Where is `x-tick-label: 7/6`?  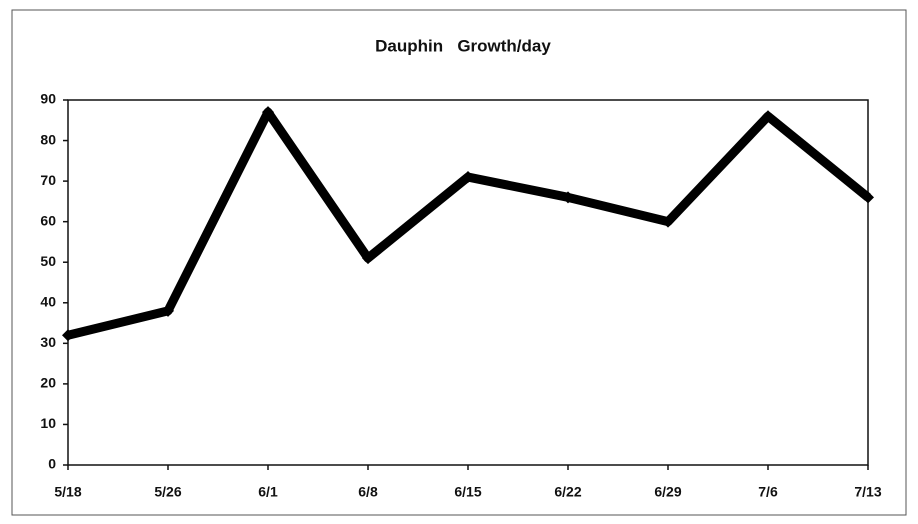 x-tick-label: 7/6 is located at coordinates (768, 492).